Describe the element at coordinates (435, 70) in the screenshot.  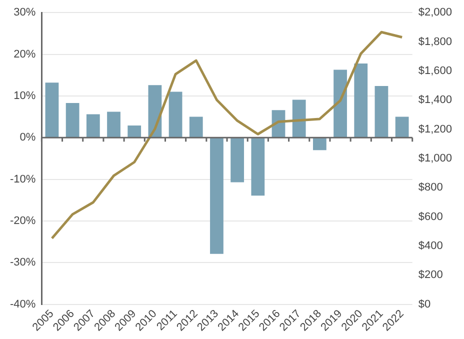
I see `y2-tick-label: $1,600` at that location.